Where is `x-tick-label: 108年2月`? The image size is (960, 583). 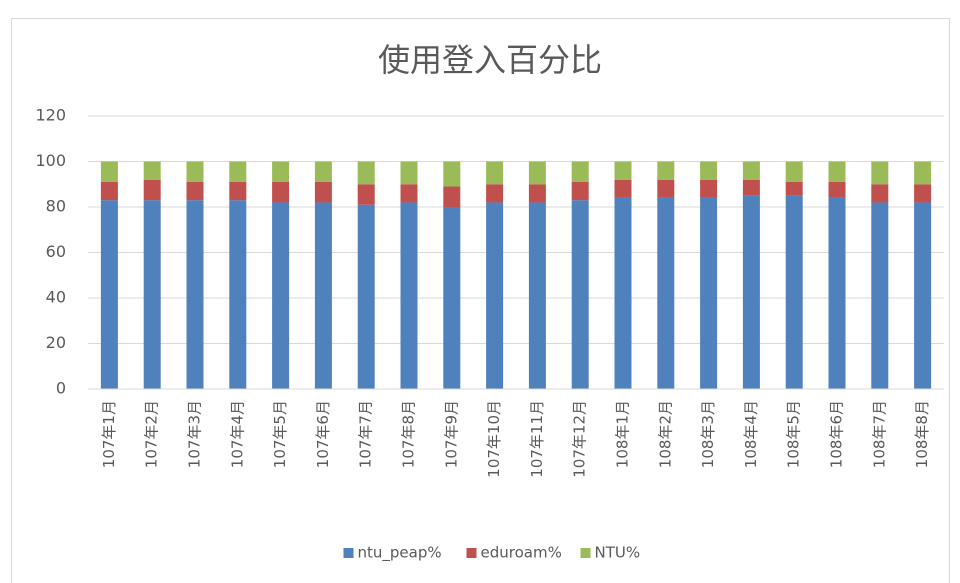
x-tick-label: 108年2月 is located at coordinates (665, 434).